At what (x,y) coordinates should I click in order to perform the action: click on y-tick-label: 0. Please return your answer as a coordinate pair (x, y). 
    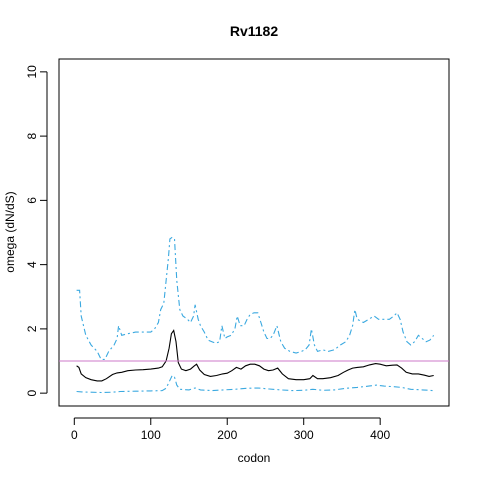
    Looking at the image, I should click on (32, 392).